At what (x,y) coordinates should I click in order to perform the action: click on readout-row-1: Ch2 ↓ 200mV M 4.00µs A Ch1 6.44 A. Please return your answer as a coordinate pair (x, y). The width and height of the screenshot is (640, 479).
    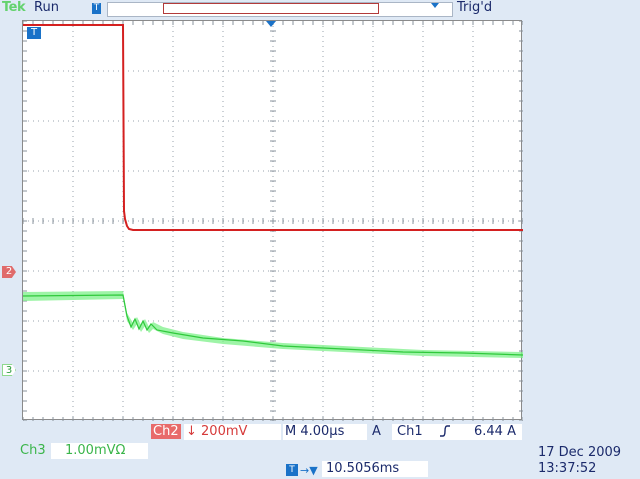
    Looking at the image, I should click on (320, 433).